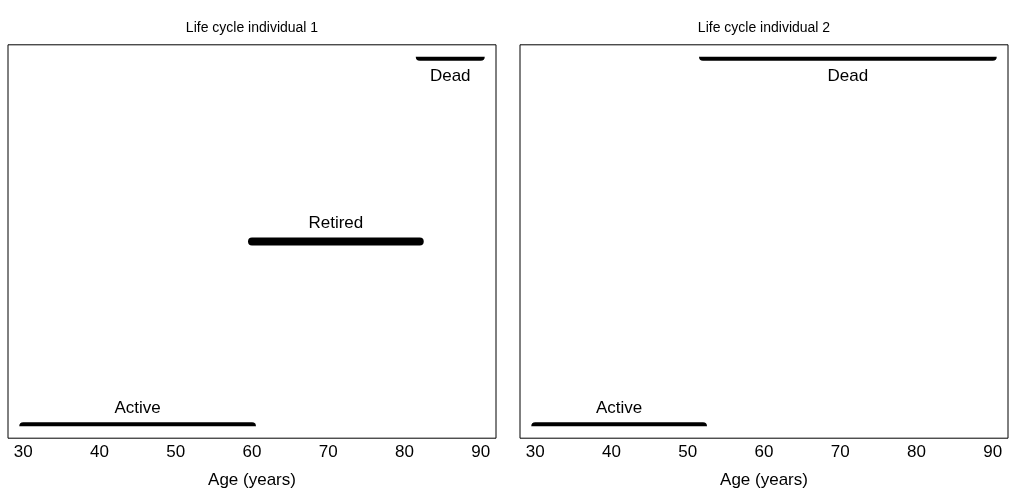 The image size is (1024, 497). I want to click on chart-title: Life cycle individual 1, so click(252, 27).